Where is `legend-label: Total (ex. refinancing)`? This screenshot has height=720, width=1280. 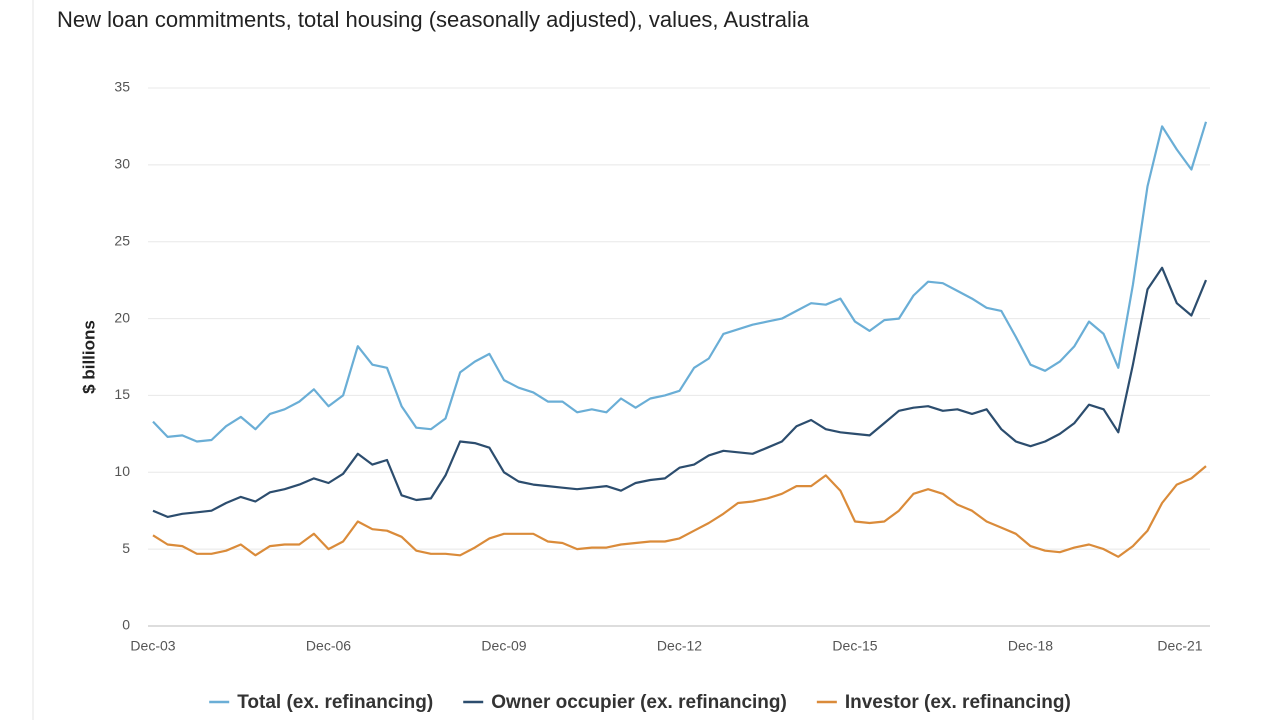
legend-label: Total (ex. refinancing) is located at coordinates (335, 702).